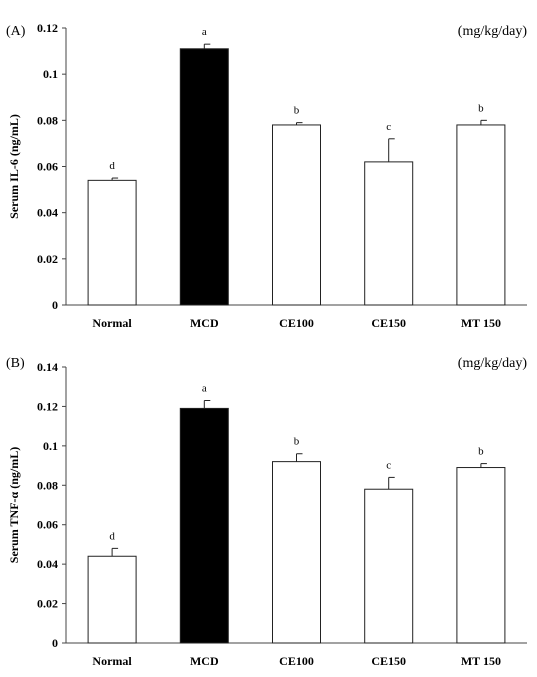 This screenshot has height=677, width=537. Describe the element at coordinates (14, 505) in the screenshot. I see `y-axis-label: Serum TNF-α (ng/mL)` at that location.